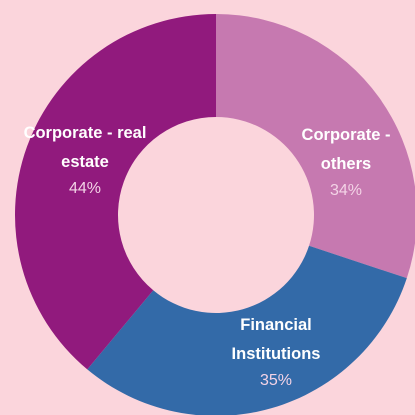 This screenshot has height=415, width=415. I want to click on category-label: Corporate - real estate, so click(85, 147).